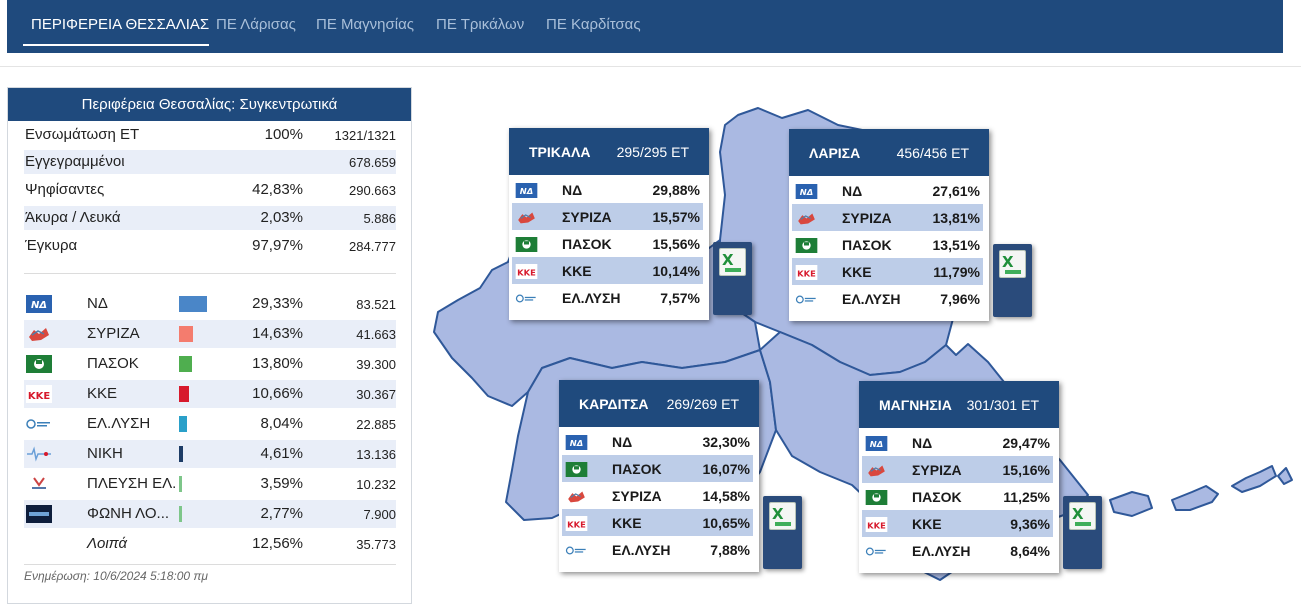  What do you see at coordinates (607, 297) in the screenshot?
I see `region-party-row: ΕΛ.ΛΥΣΗ 7,57%` at bounding box center [607, 297].